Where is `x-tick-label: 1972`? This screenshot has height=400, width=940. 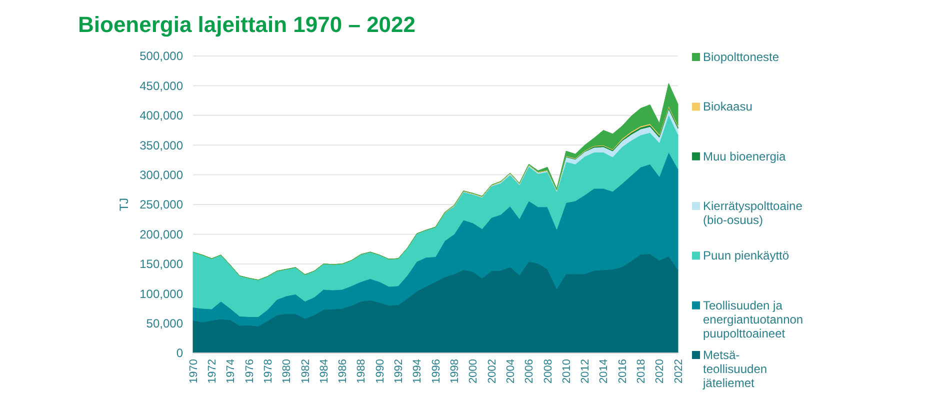
x-tick-label: 1972 is located at coordinates (212, 371).